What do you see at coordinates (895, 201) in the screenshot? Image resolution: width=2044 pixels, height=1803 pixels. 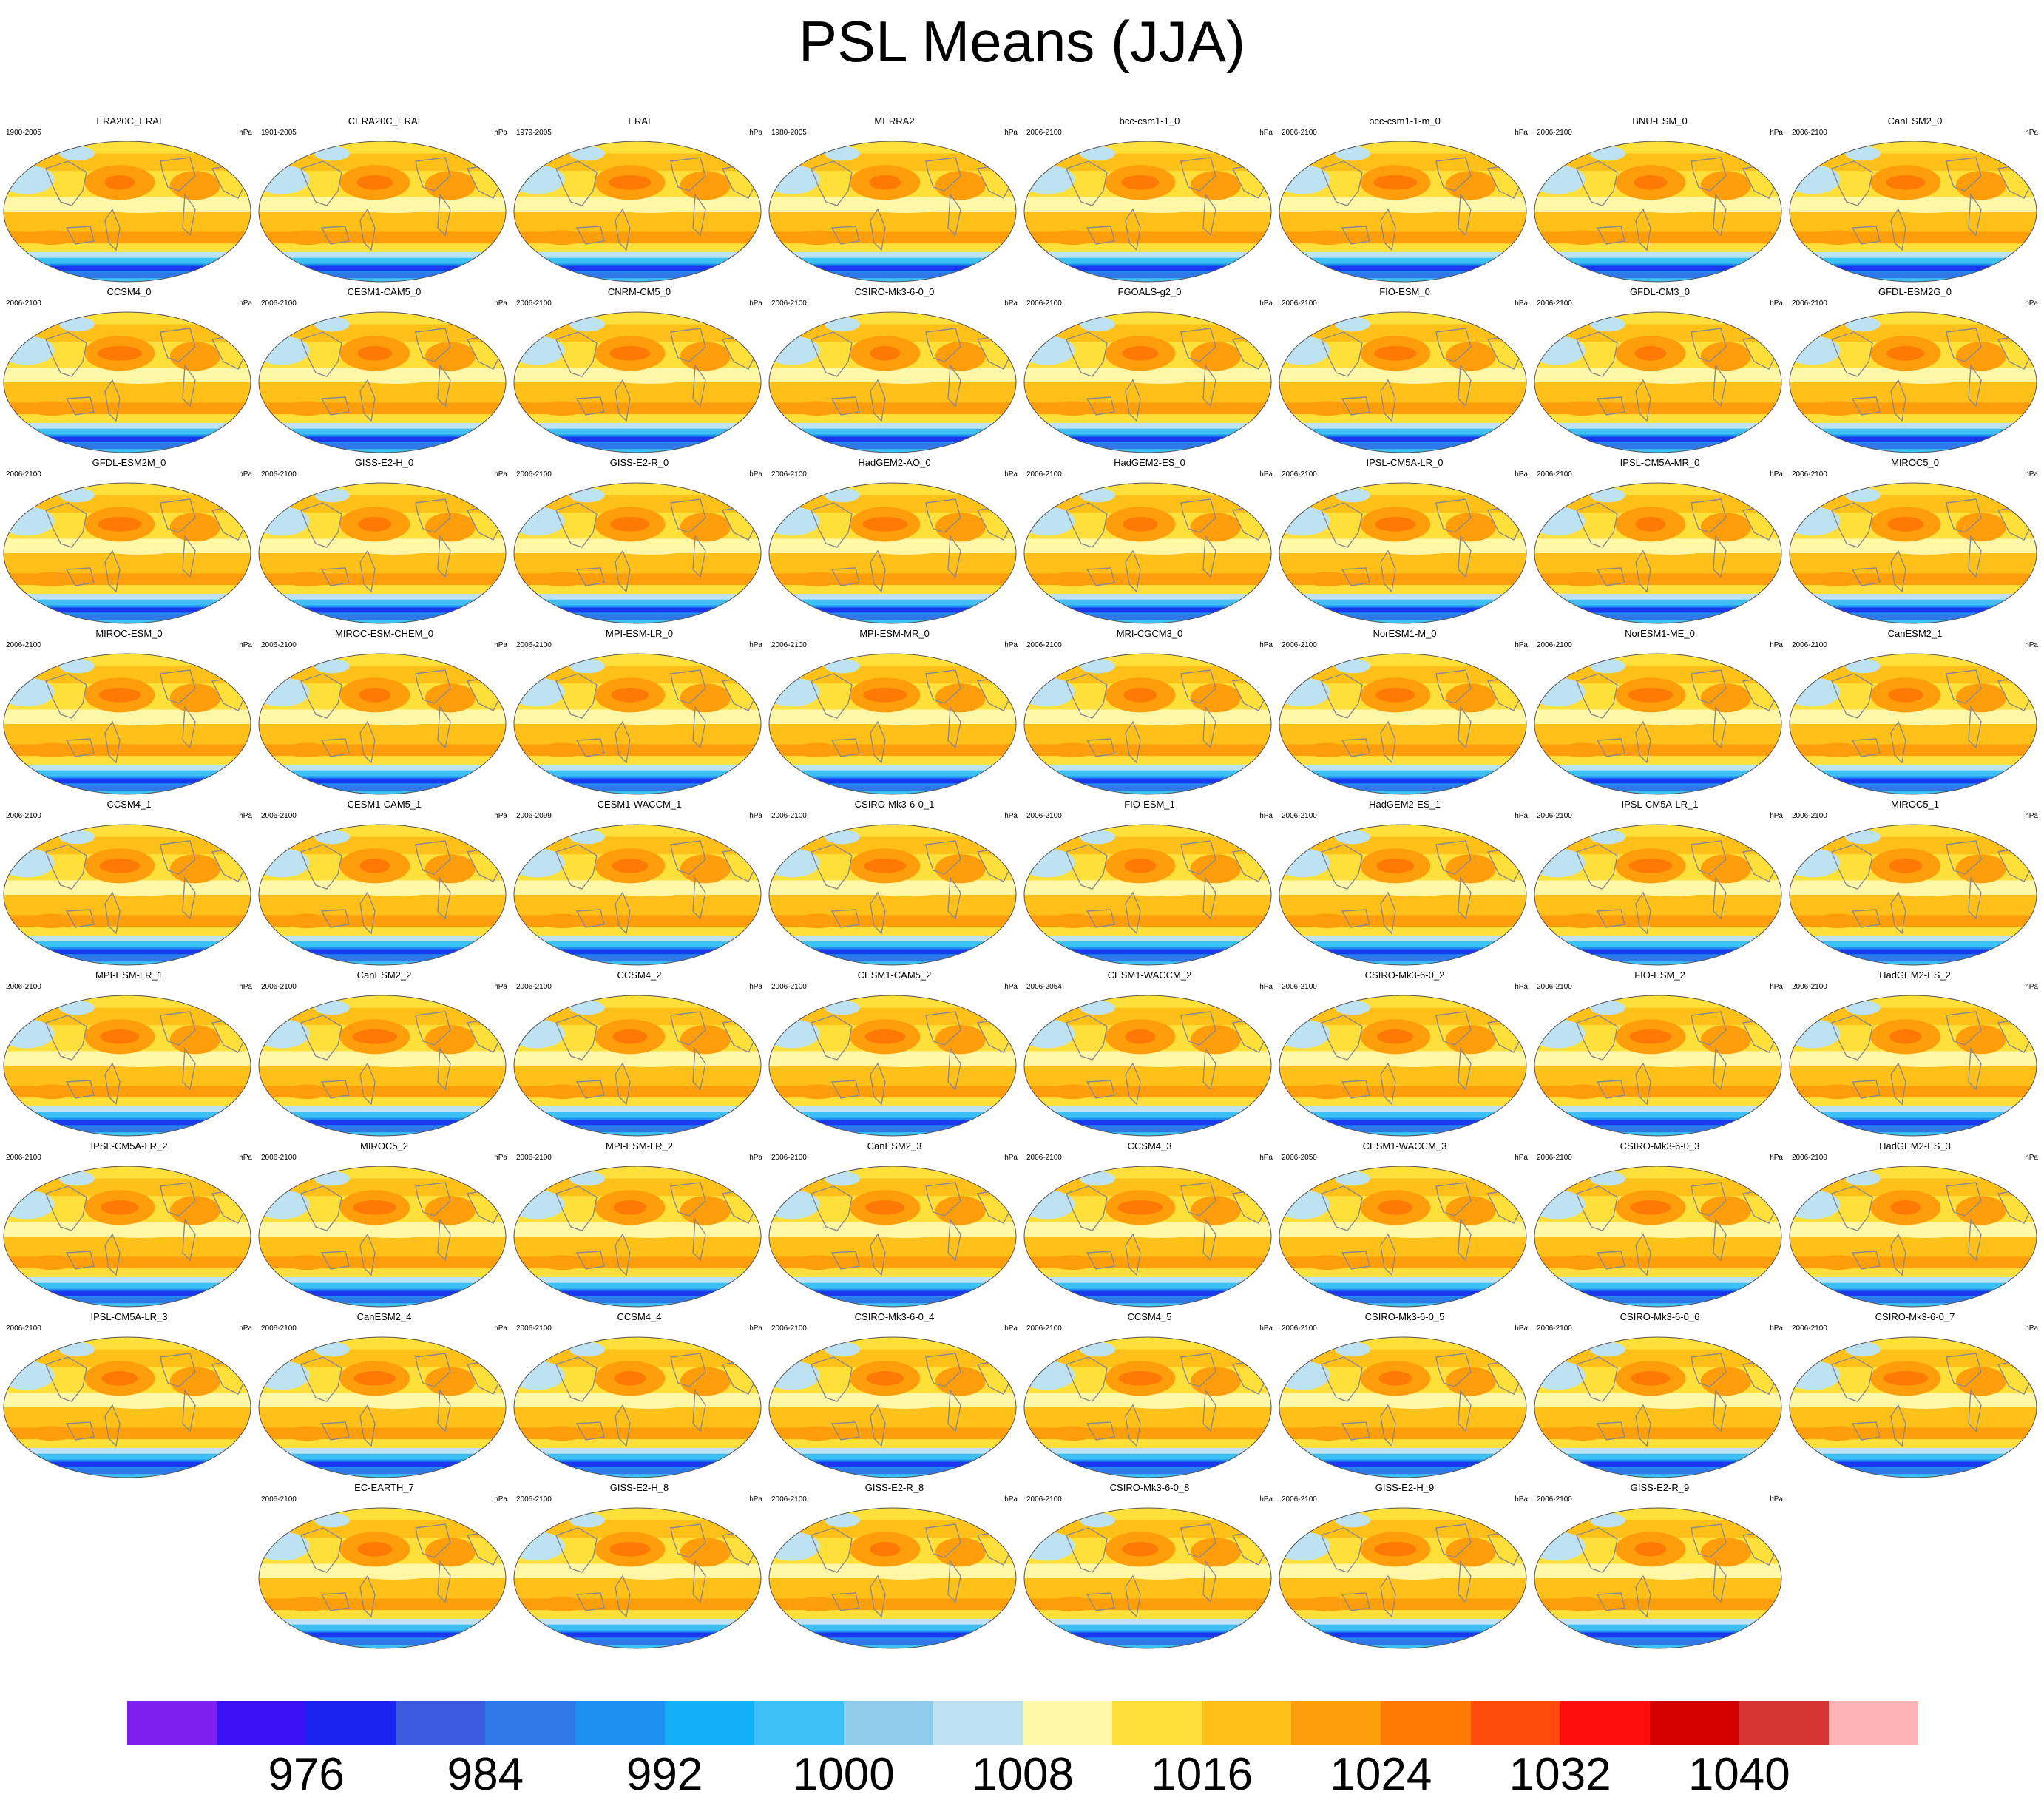 I see `map-panel: MERRA2 1980-2005 hPa` at bounding box center [895, 201].